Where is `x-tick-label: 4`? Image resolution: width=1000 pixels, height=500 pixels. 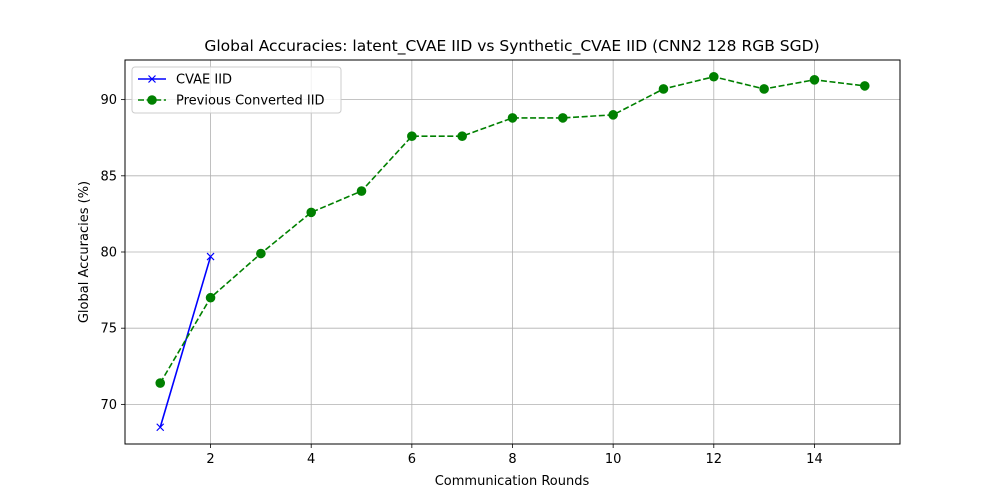
x-tick-label: 4 is located at coordinates (311, 459).